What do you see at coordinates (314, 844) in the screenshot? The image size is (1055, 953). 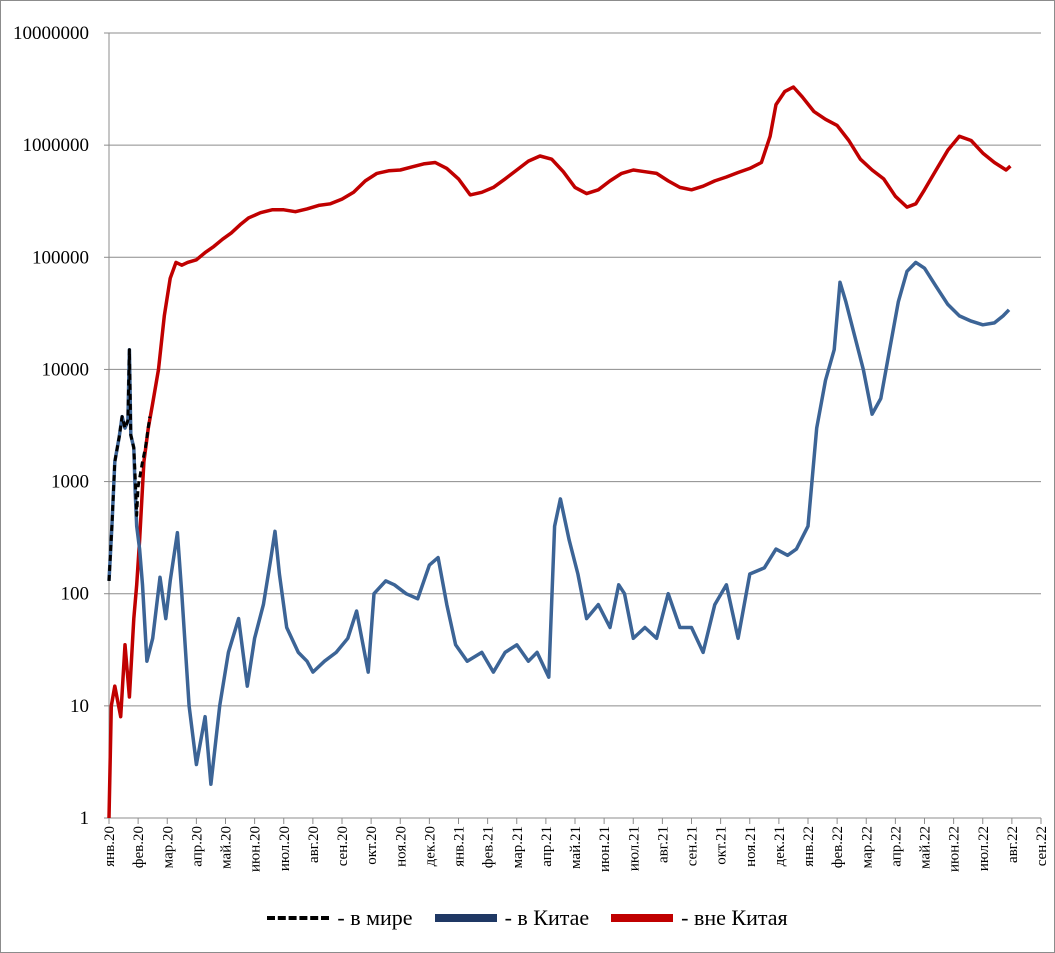 I see `x-tick-label: авг.20` at bounding box center [314, 844].